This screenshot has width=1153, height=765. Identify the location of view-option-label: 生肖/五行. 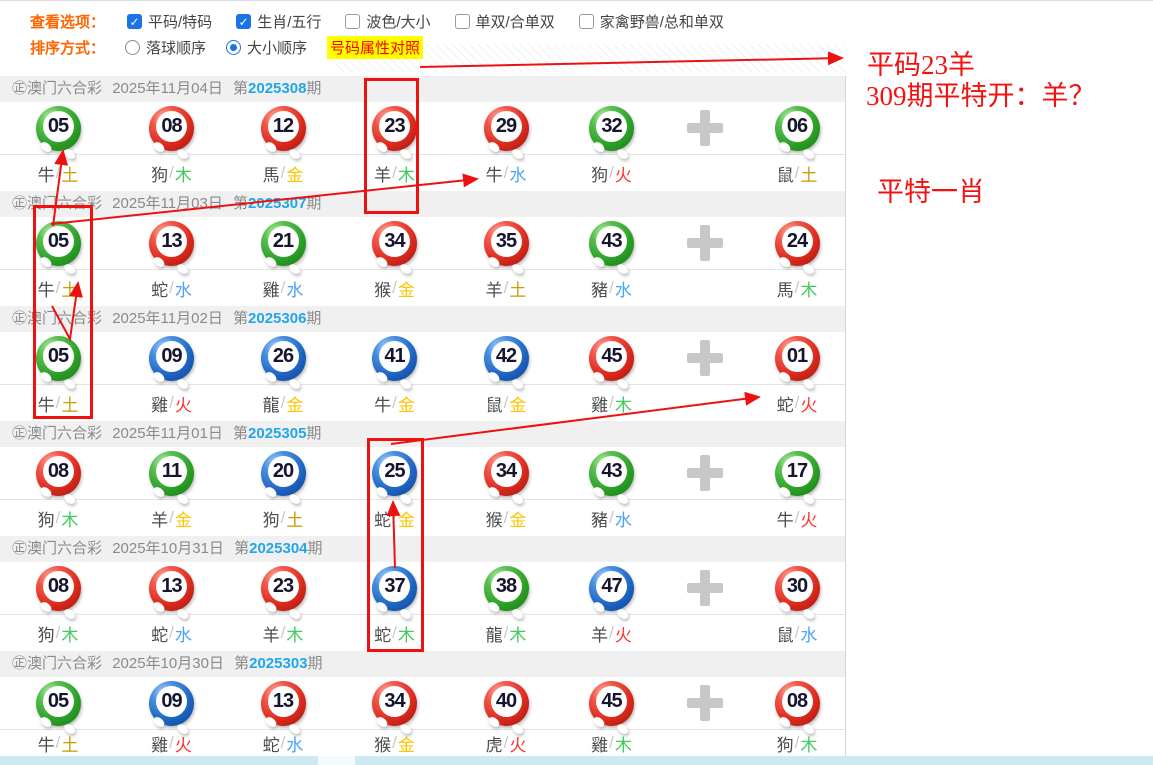
(289, 22).